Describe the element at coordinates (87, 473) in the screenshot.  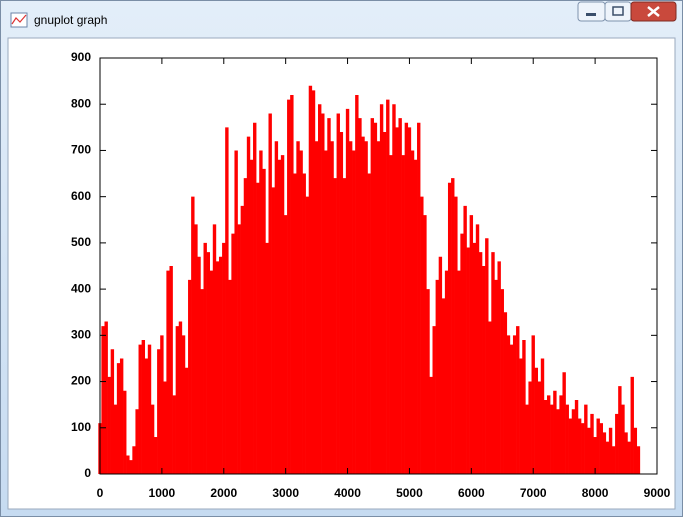
I see `y-tick-label: 0` at that location.